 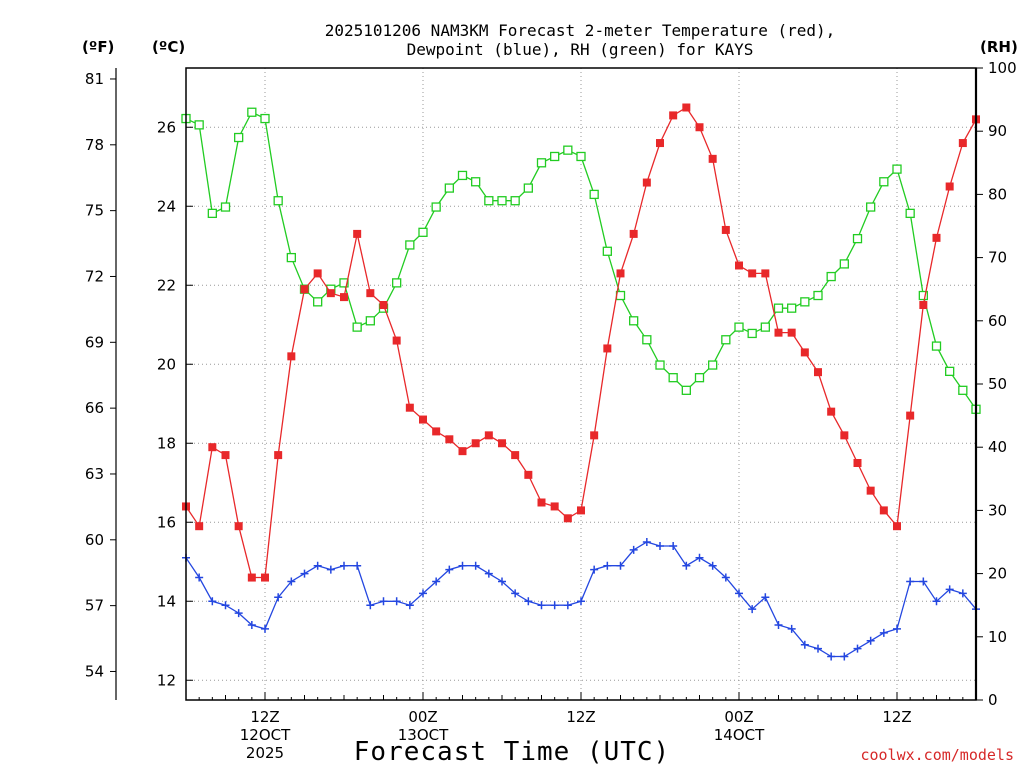 I want to click on chart-title-line2: Dewpoint (blue), RH (green) for KAYS, so click(x=580, y=49).